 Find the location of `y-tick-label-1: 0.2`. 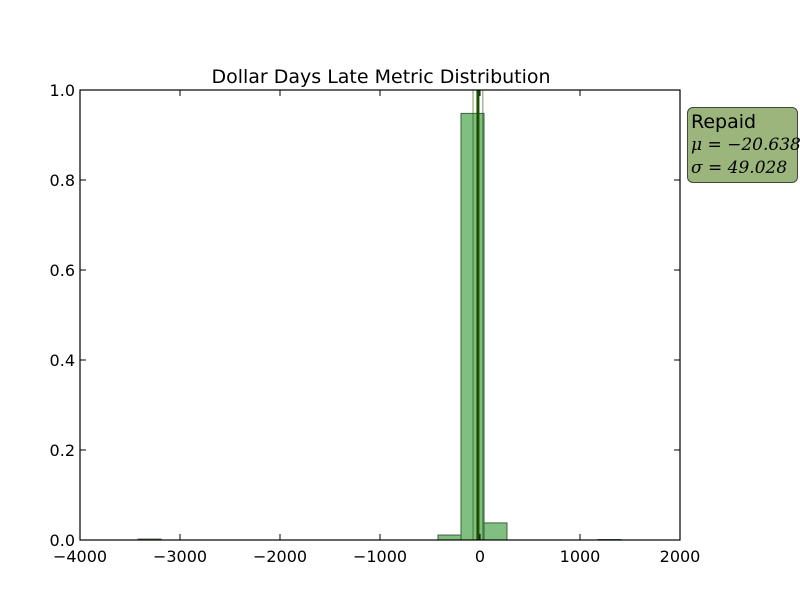

y-tick-label-1: 0.2 is located at coordinates (62, 450).